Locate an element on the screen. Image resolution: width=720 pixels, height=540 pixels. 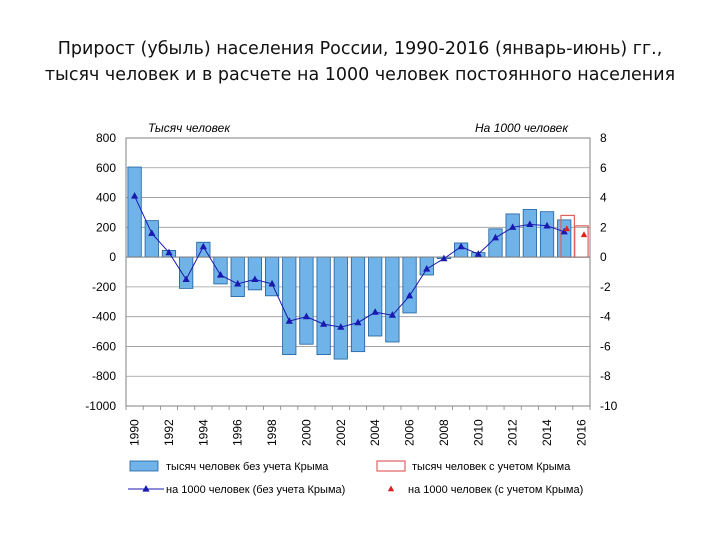
x-tick-label: 2004 is located at coordinates (375, 432).